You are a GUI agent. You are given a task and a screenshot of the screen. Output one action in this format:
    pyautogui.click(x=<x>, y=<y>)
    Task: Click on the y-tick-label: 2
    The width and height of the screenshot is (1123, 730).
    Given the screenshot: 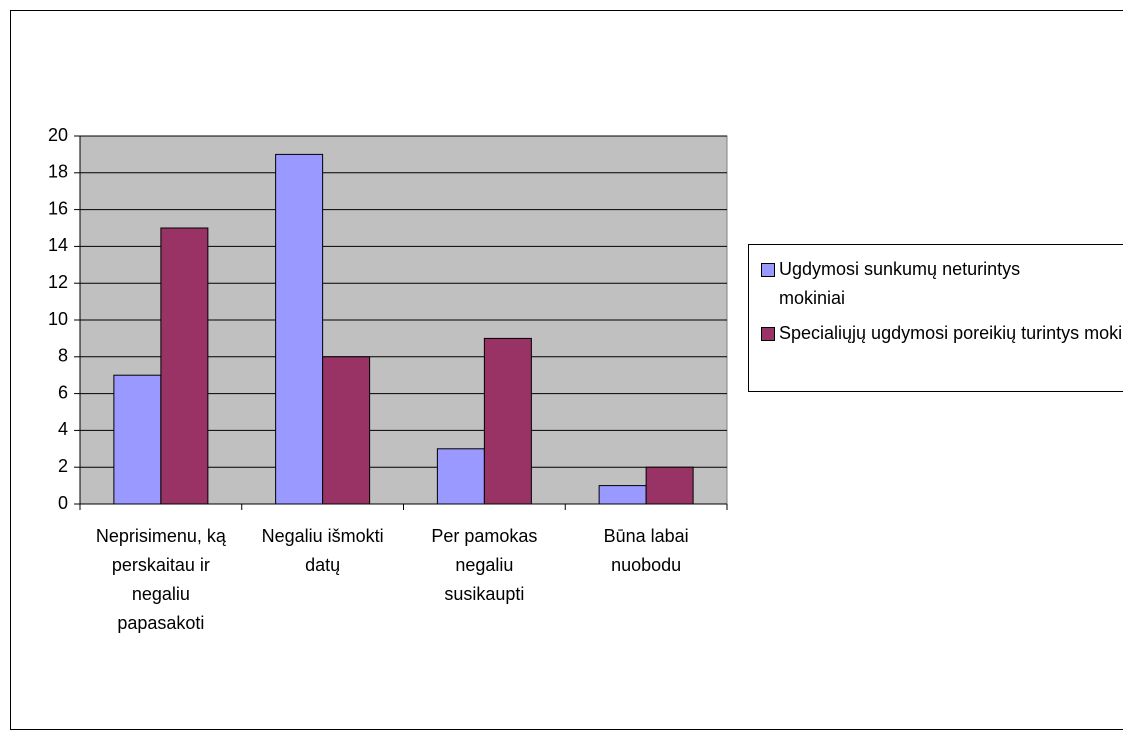 What is the action you would take?
    pyautogui.click(x=63, y=466)
    